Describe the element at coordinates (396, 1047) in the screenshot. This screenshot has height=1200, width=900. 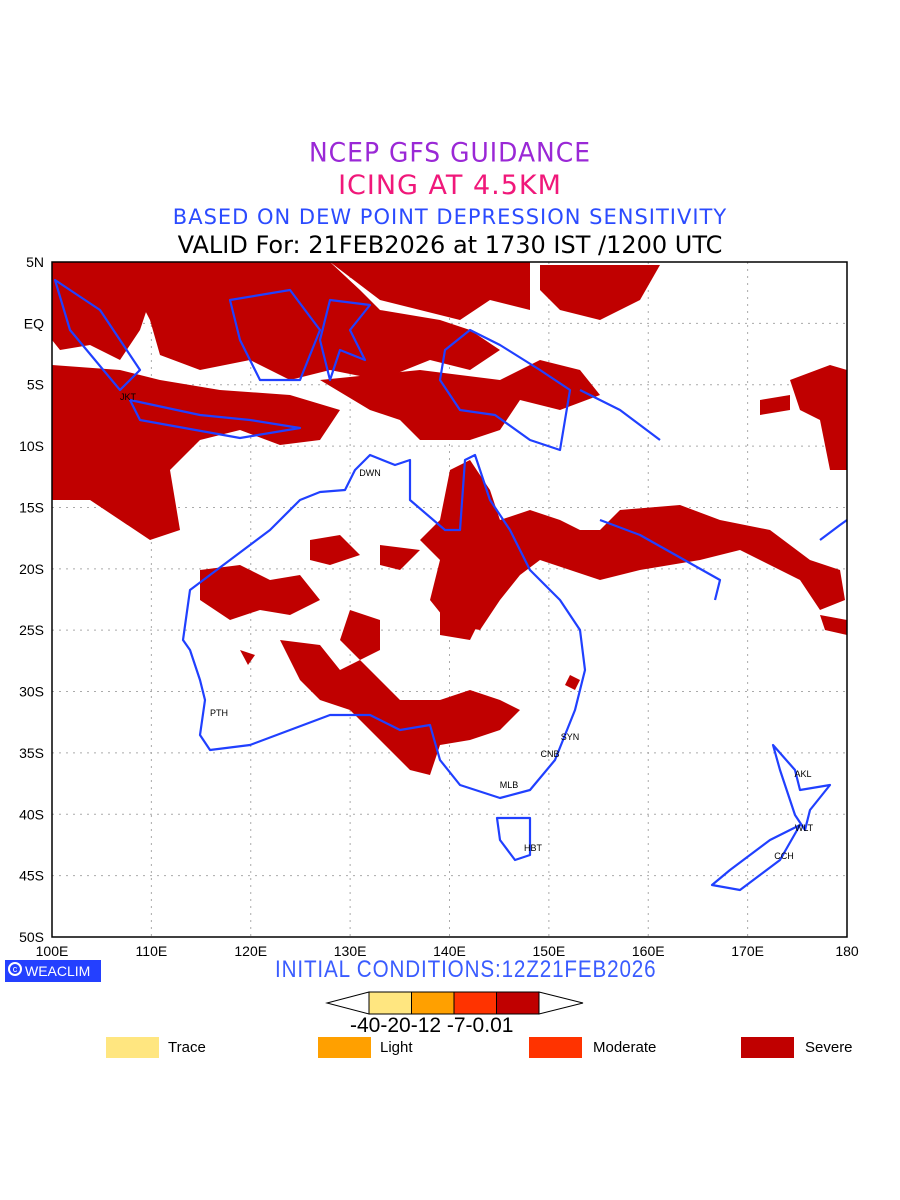
I see `legend-label: Light` at that location.